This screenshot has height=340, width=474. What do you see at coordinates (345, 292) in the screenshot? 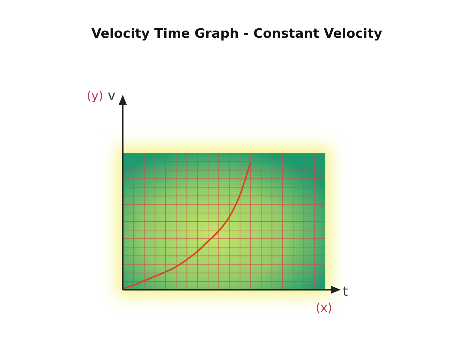
I see `text: t` at bounding box center [345, 292].